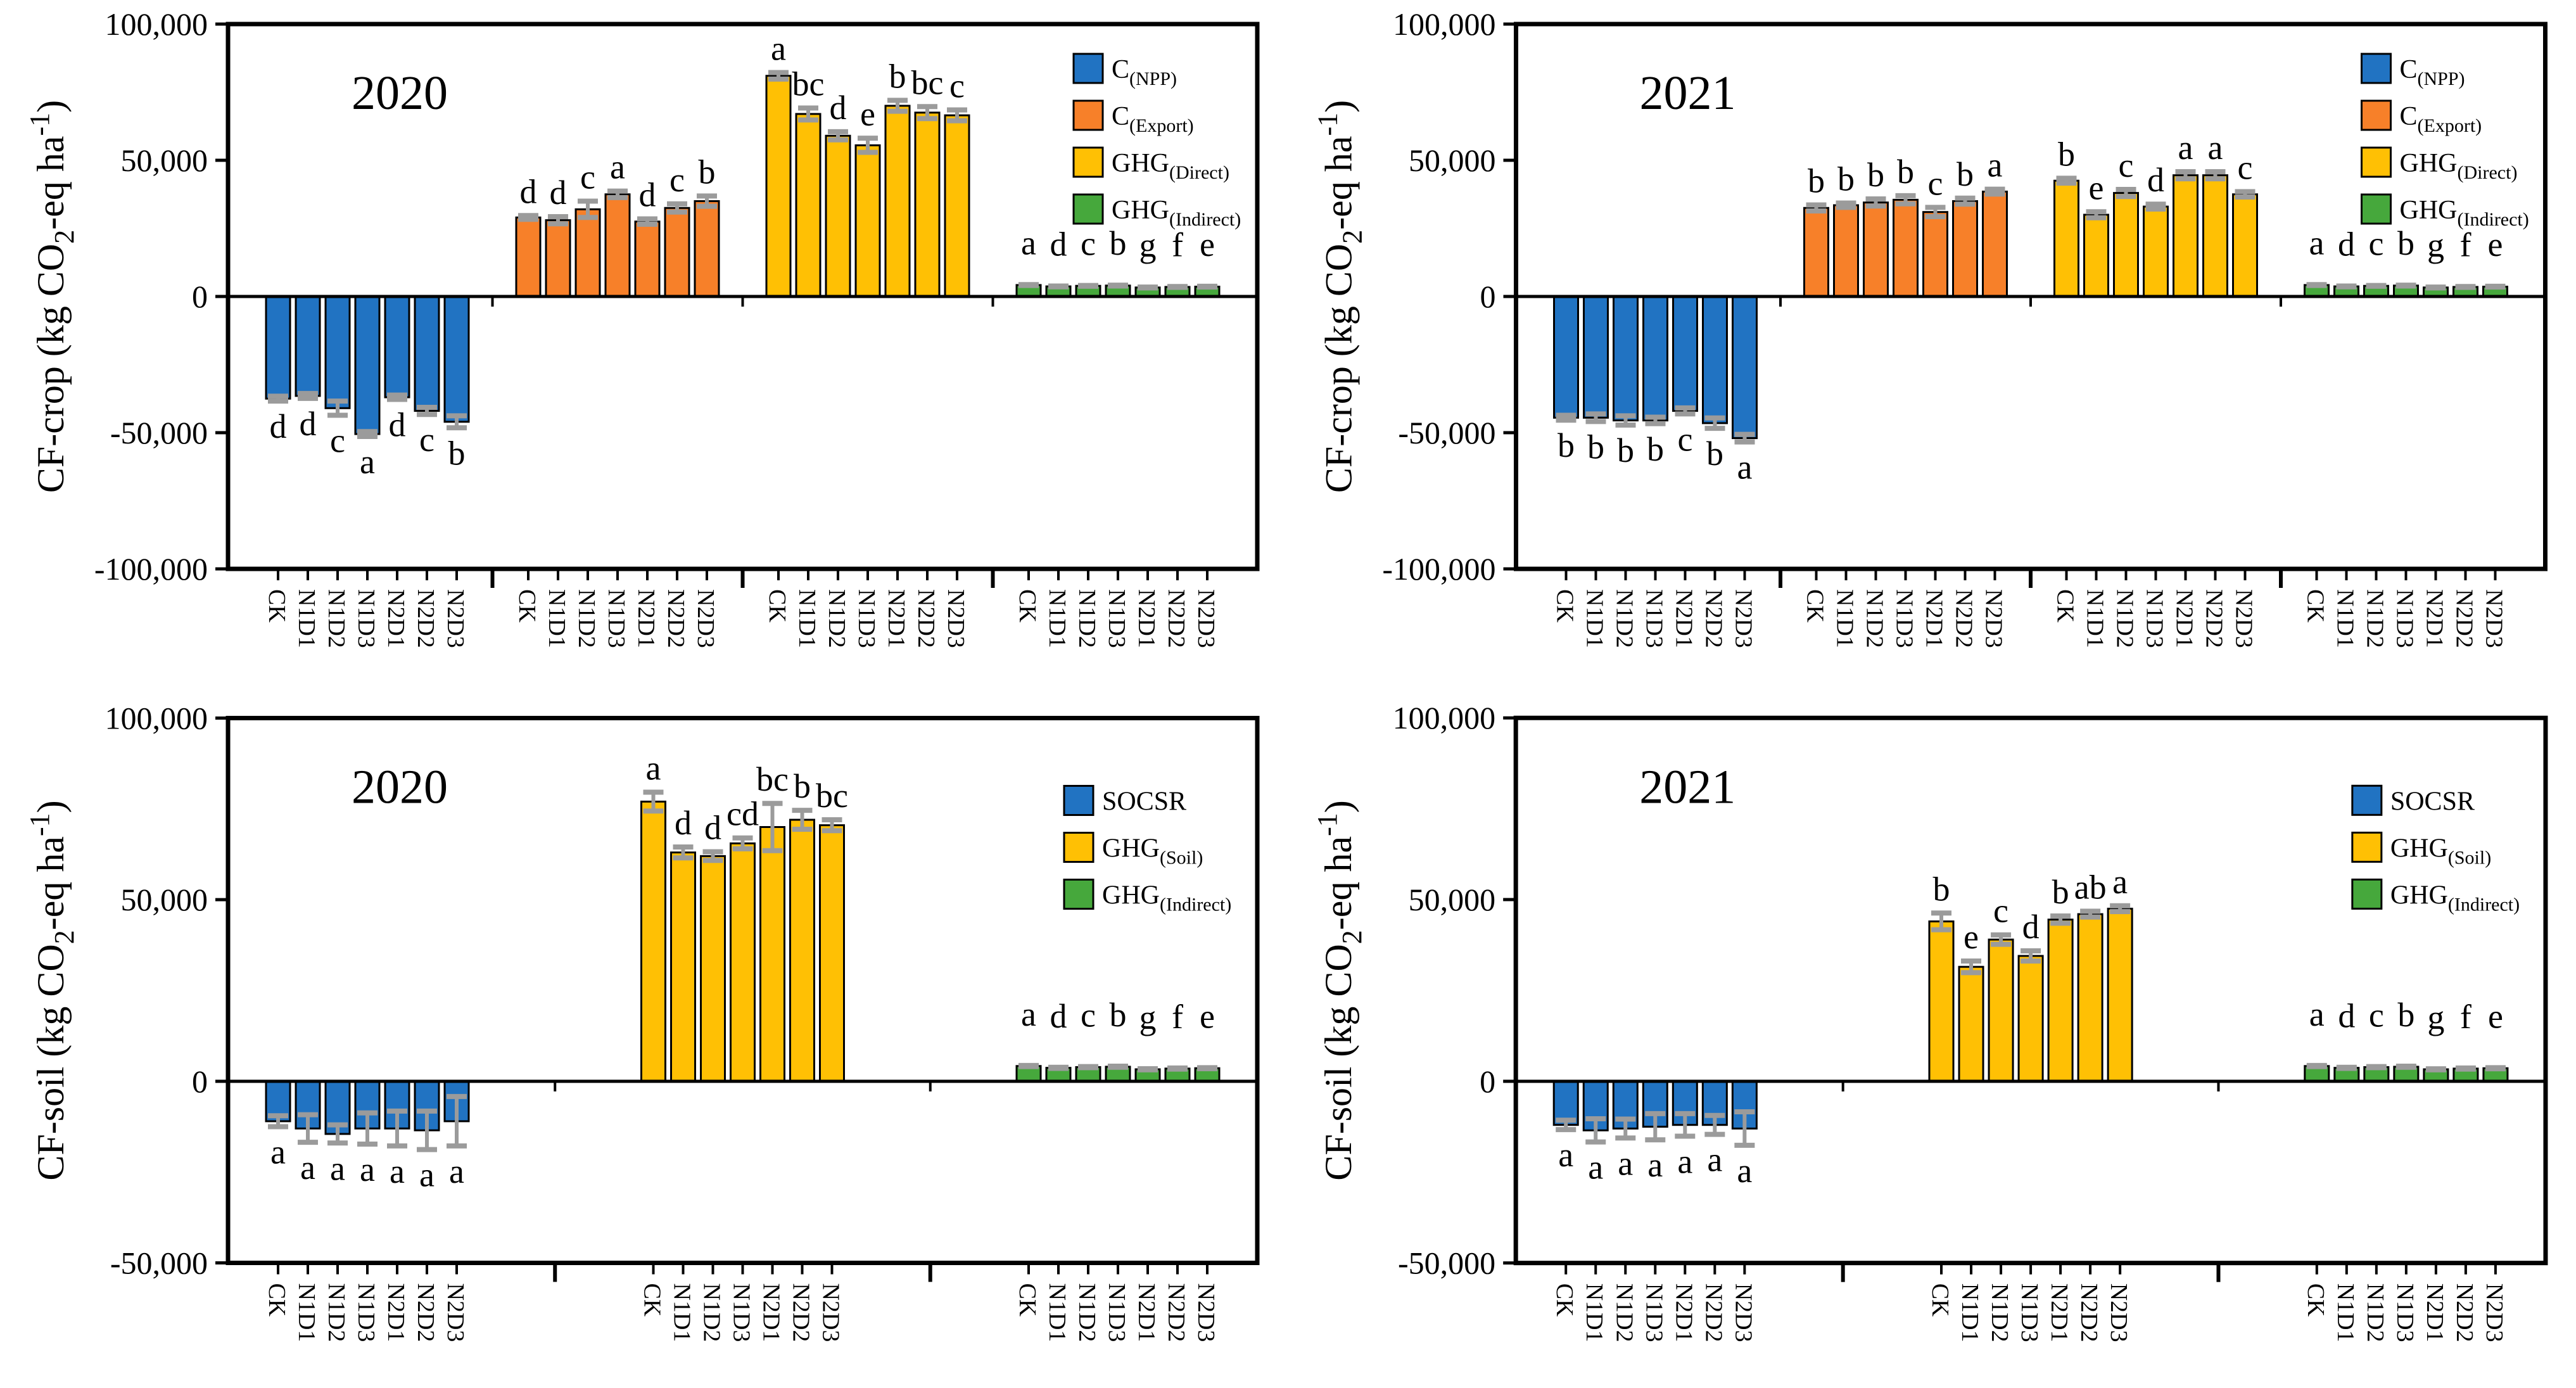  Describe the element at coordinates (802, 950) in the screenshot. I see `bar-GHG(Soil)-N2D2` at that location.